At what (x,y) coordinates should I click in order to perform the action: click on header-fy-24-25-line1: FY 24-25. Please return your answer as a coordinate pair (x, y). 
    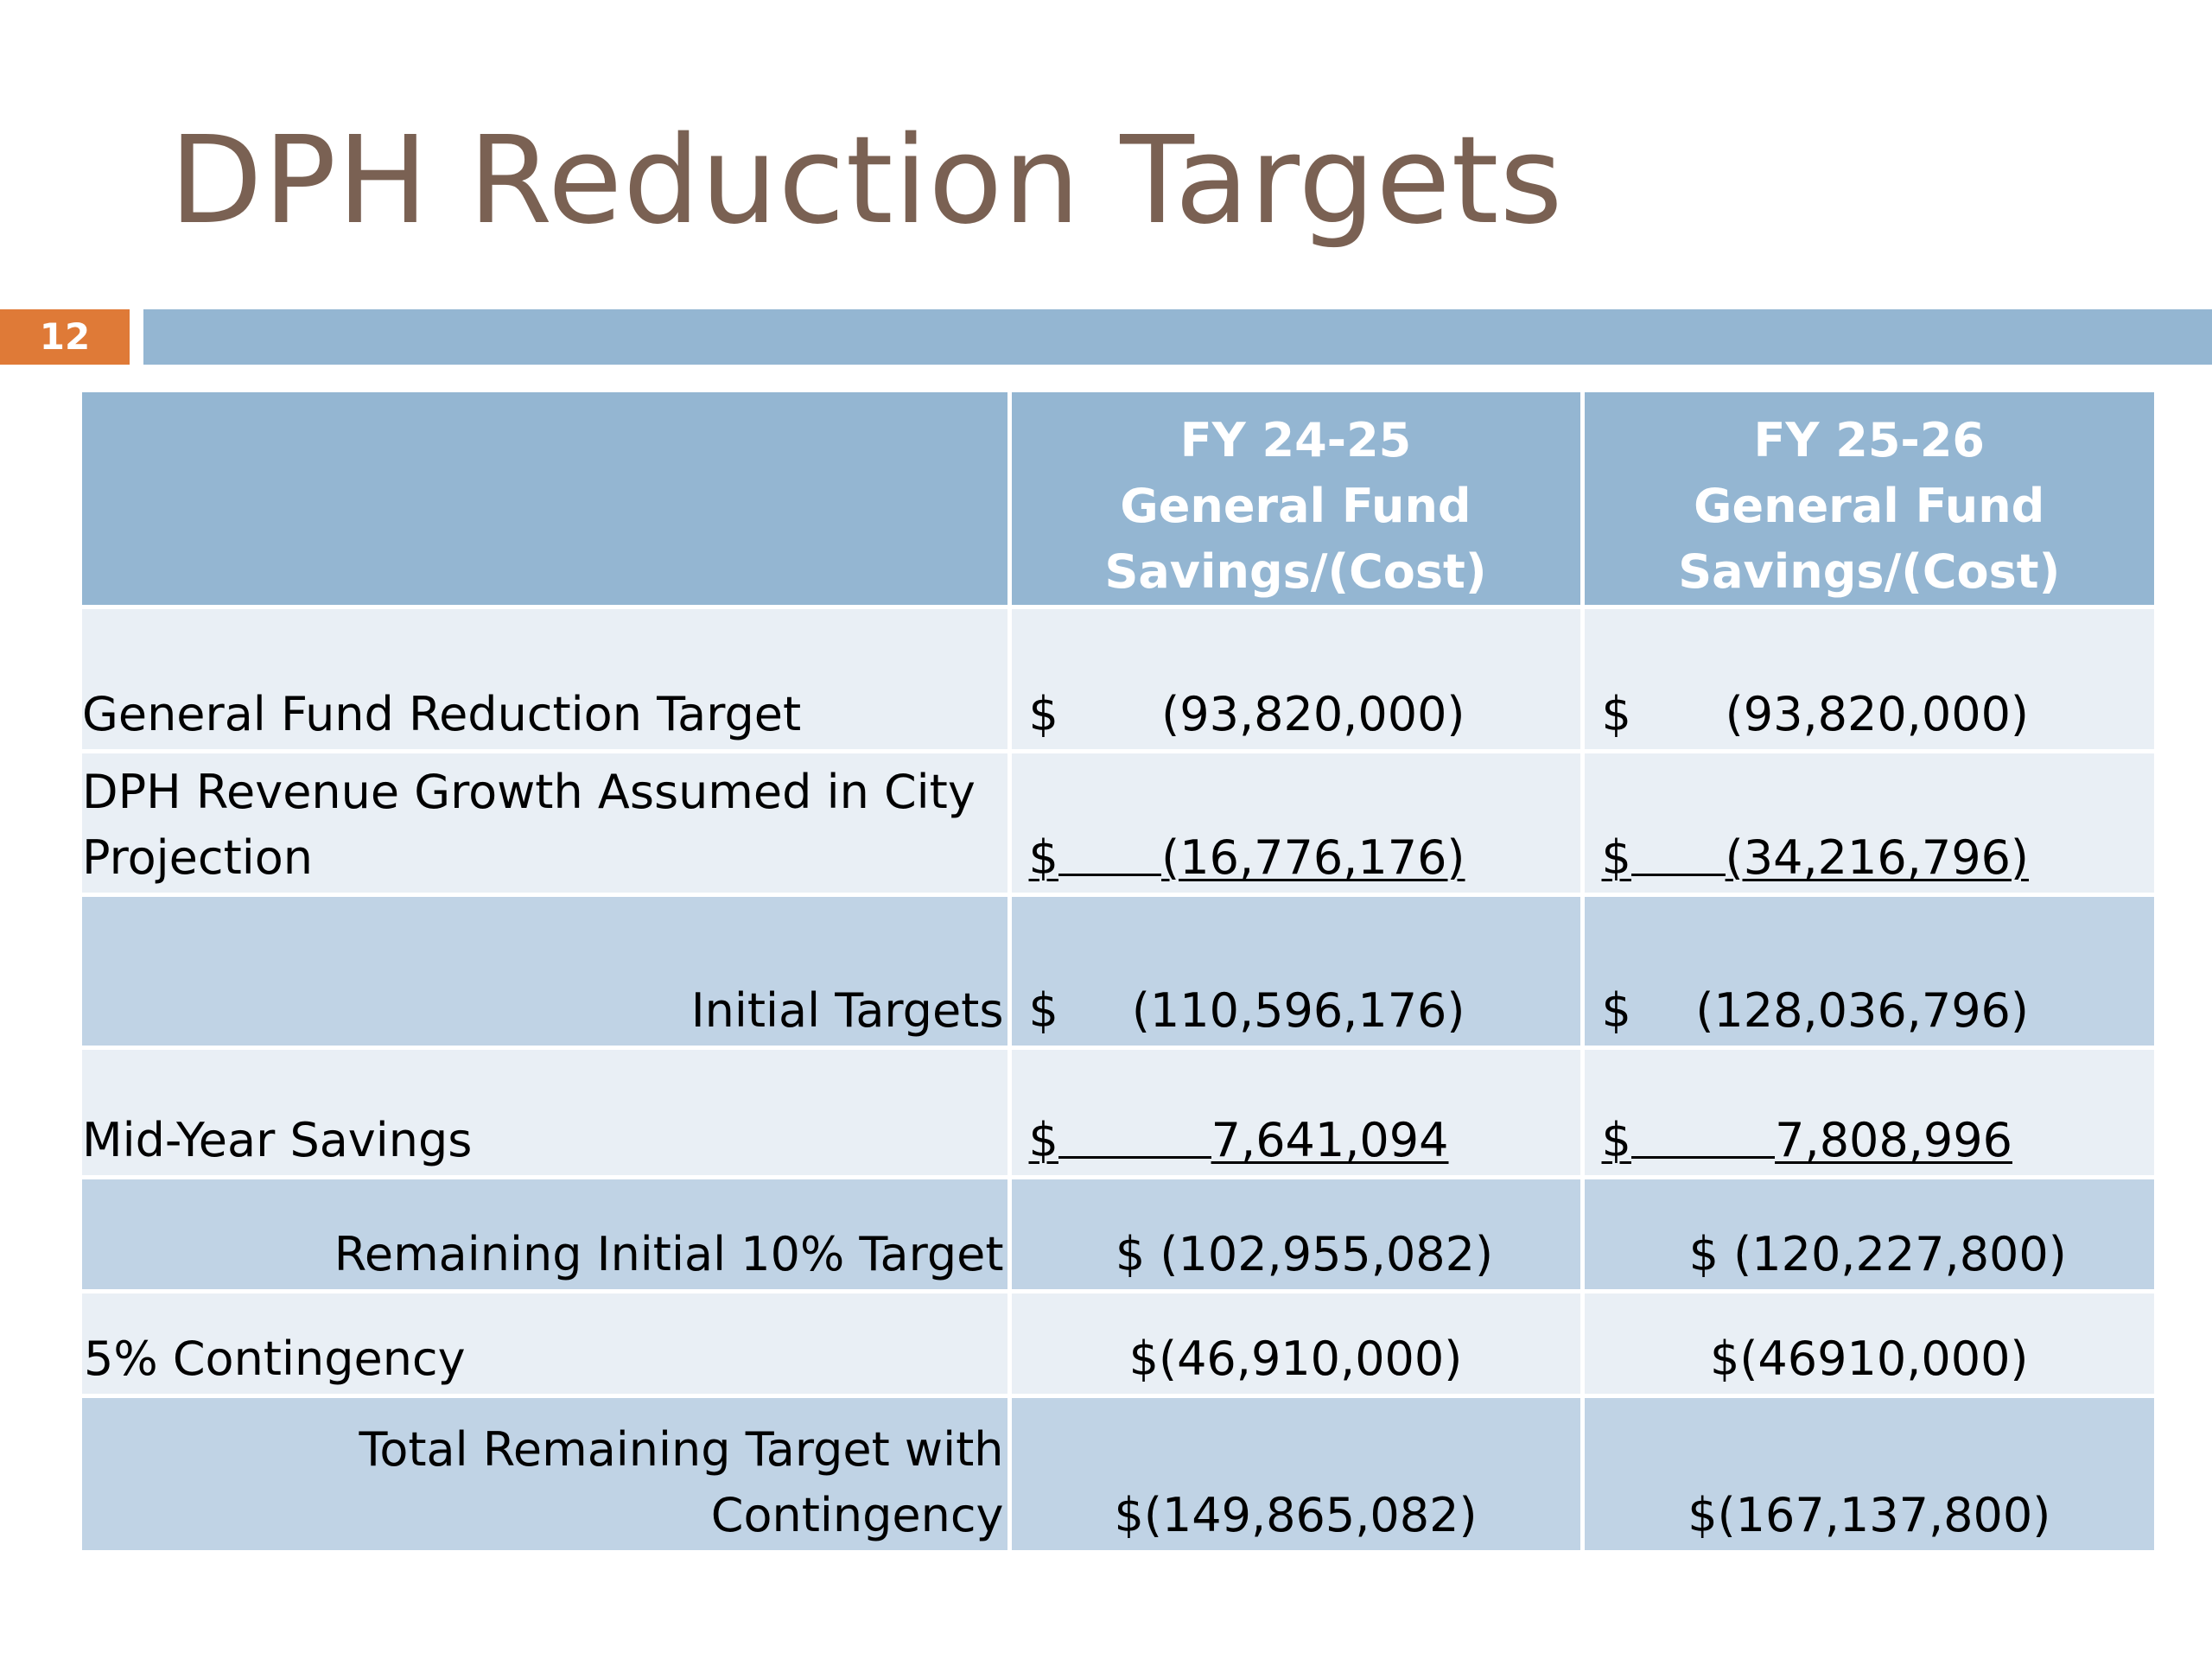
    Looking at the image, I should click on (1295, 440).